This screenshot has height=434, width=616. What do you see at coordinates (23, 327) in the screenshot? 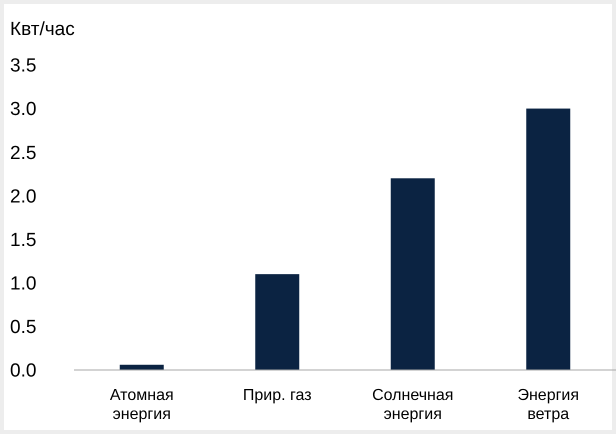
I see `y-tick-label: 0.5` at bounding box center [23, 327].